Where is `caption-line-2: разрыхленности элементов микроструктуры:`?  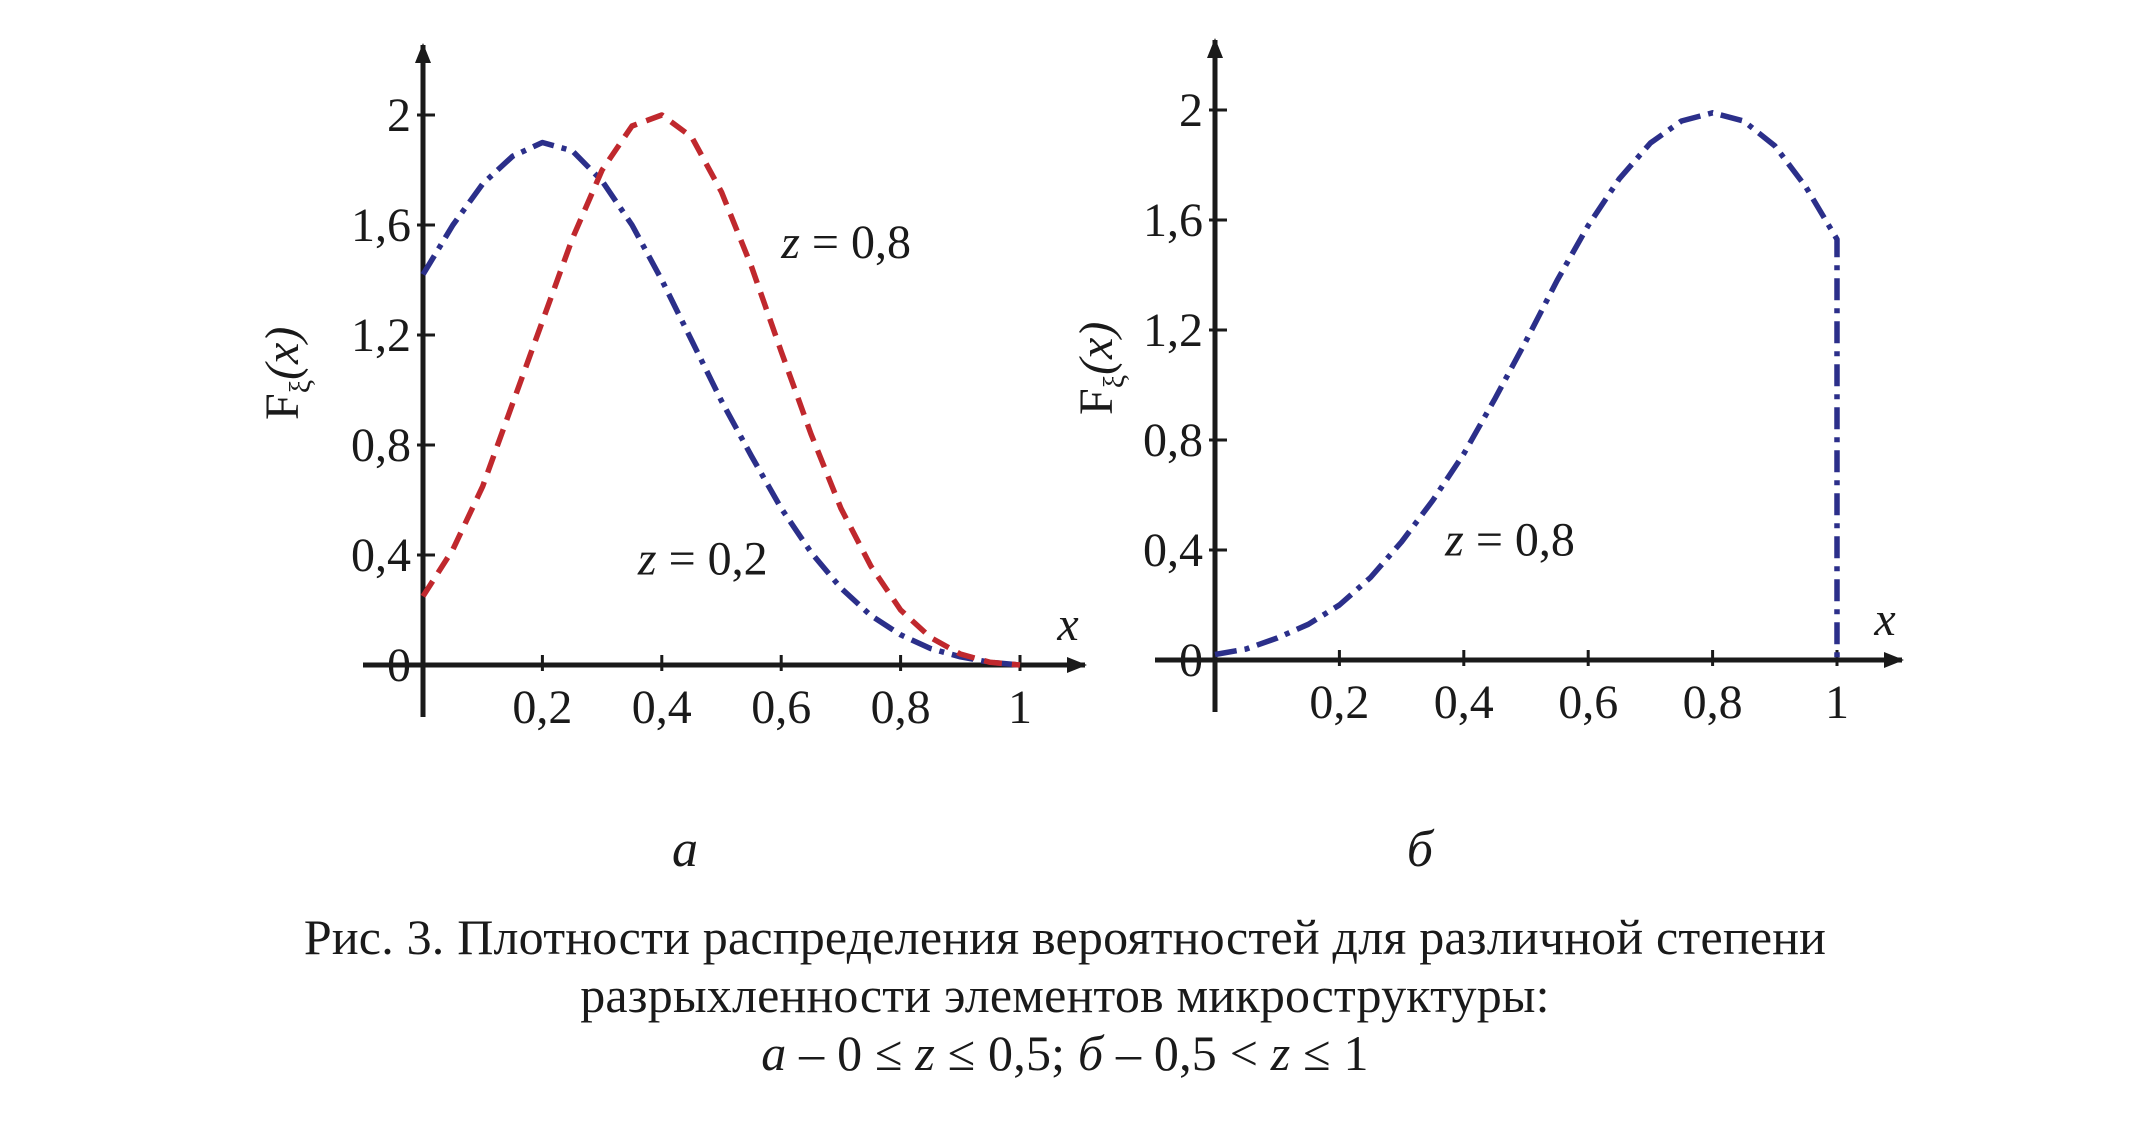 caption-line-2: разрыхленности элементов микроструктуры: is located at coordinates (1065, 995).